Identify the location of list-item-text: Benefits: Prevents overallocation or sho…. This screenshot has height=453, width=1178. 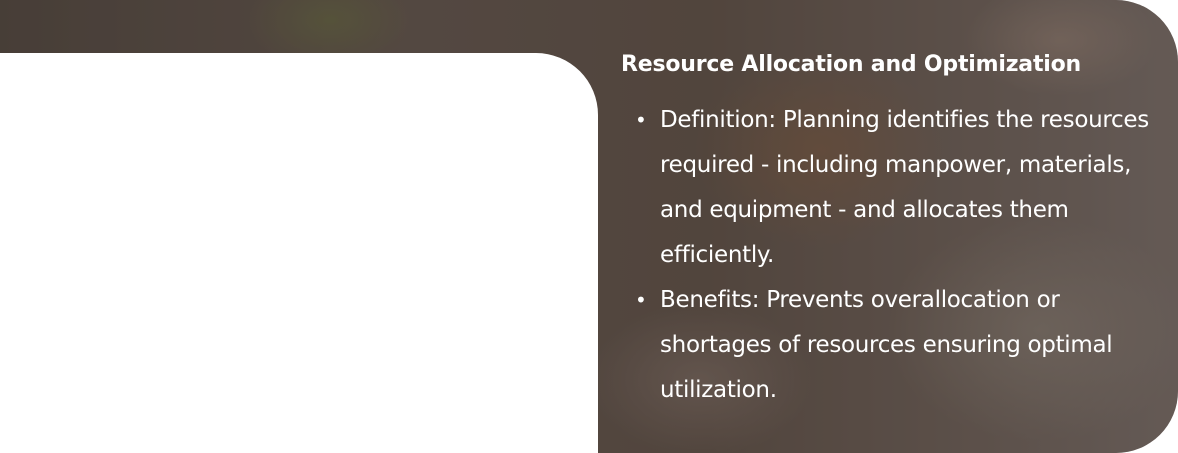
(886, 345).